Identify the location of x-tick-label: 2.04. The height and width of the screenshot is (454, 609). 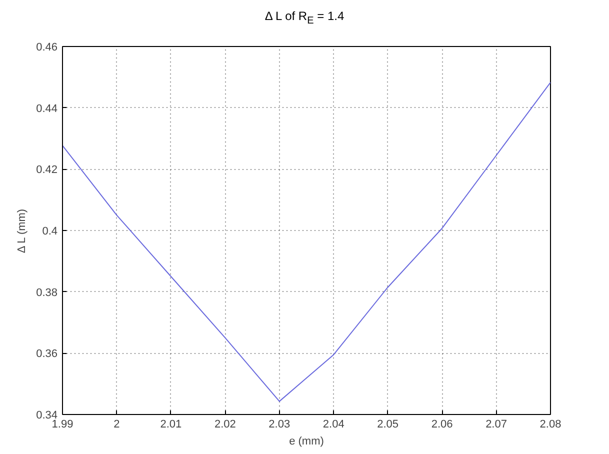
(333, 424).